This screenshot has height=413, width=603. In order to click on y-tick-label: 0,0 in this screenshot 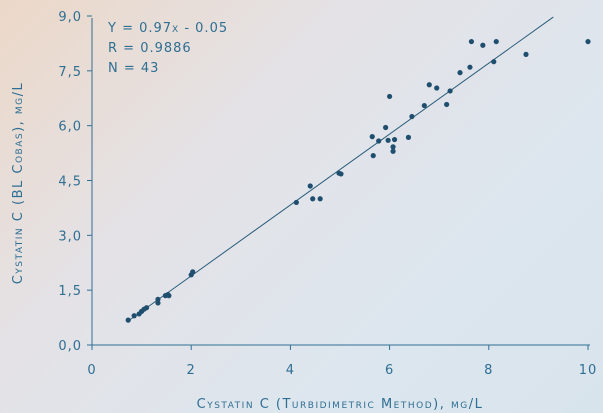, I will do `click(70, 346)`.